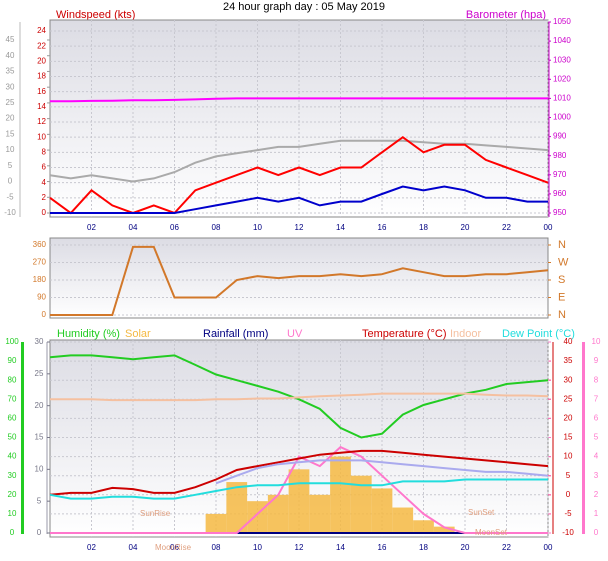 This screenshot has width=608, height=561. Describe the element at coordinates (466, 334) in the screenshot. I see `legend-label: Indoor` at that location.